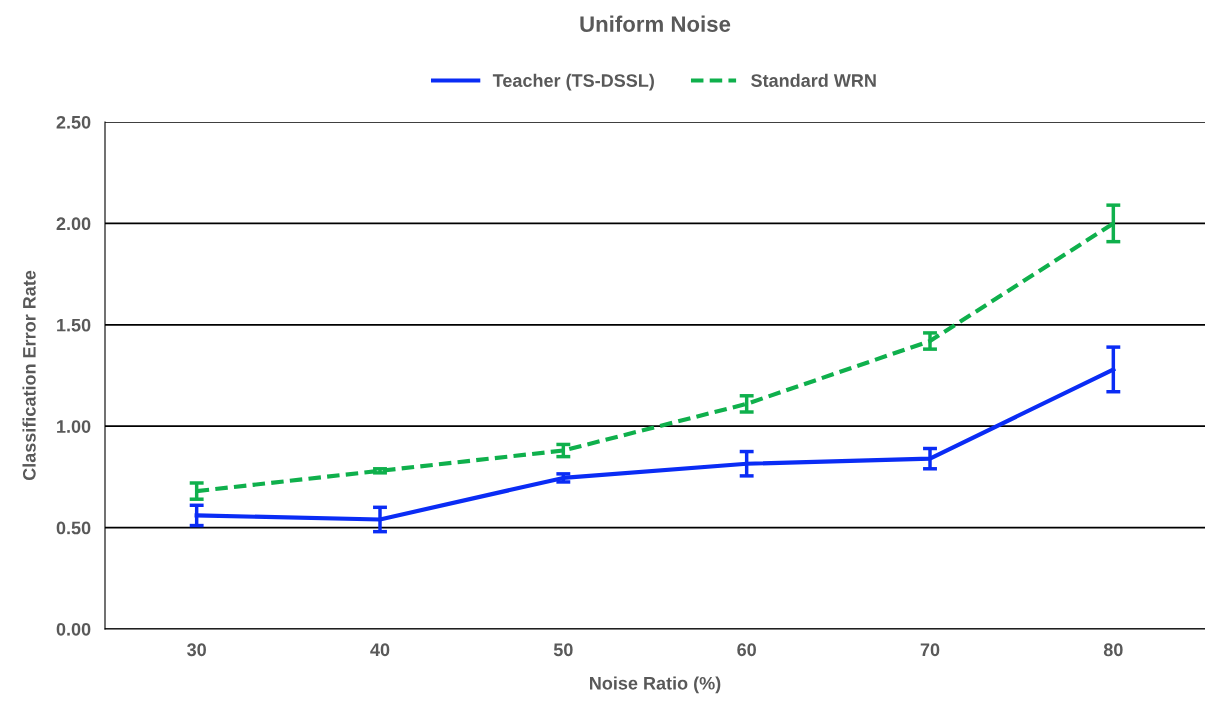 Image resolution: width=1205 pixels, height=713 pixels. Describe the element at coordinates (563, 650) in the screenshot. I see `x-tick-label: 50` at that location.